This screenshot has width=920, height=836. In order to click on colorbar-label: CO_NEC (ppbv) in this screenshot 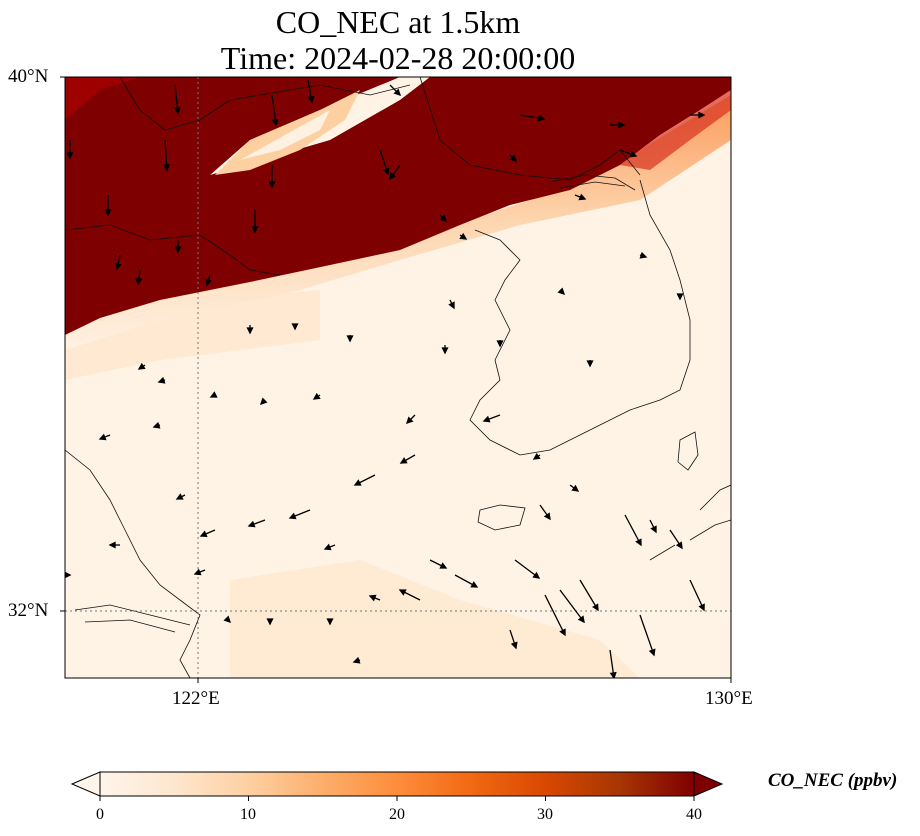, I will do `click(833, 780)`.